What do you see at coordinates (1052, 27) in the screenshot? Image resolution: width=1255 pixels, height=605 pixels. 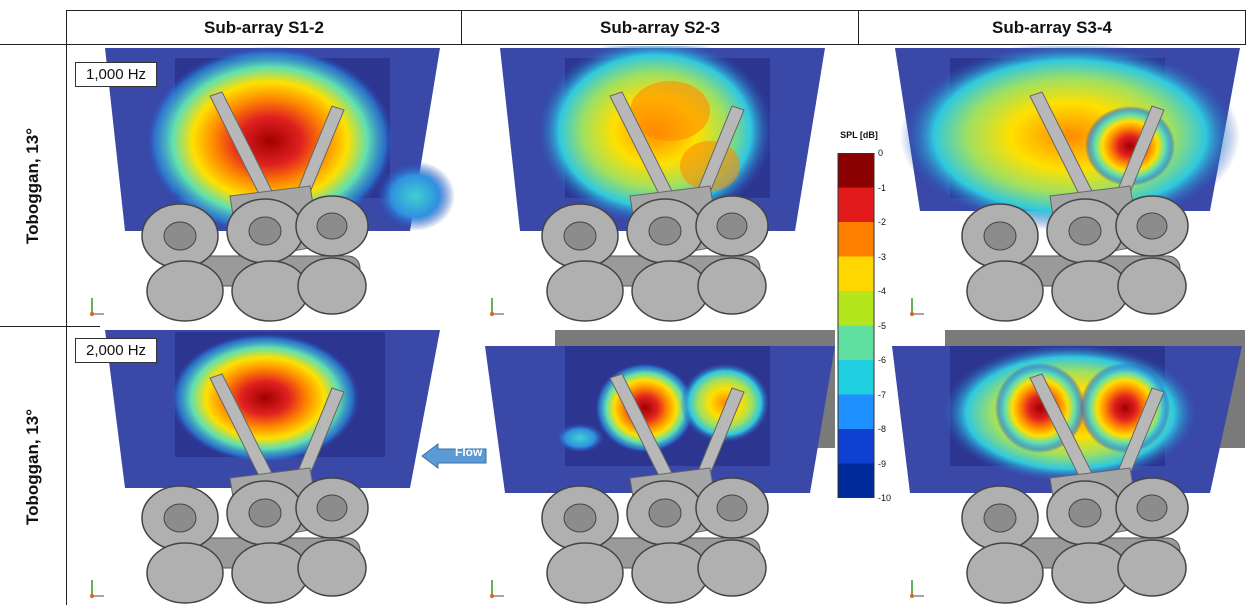 I see `column-header-s3-4: Sub-array S3-4` at bounding box center [1052, 27].